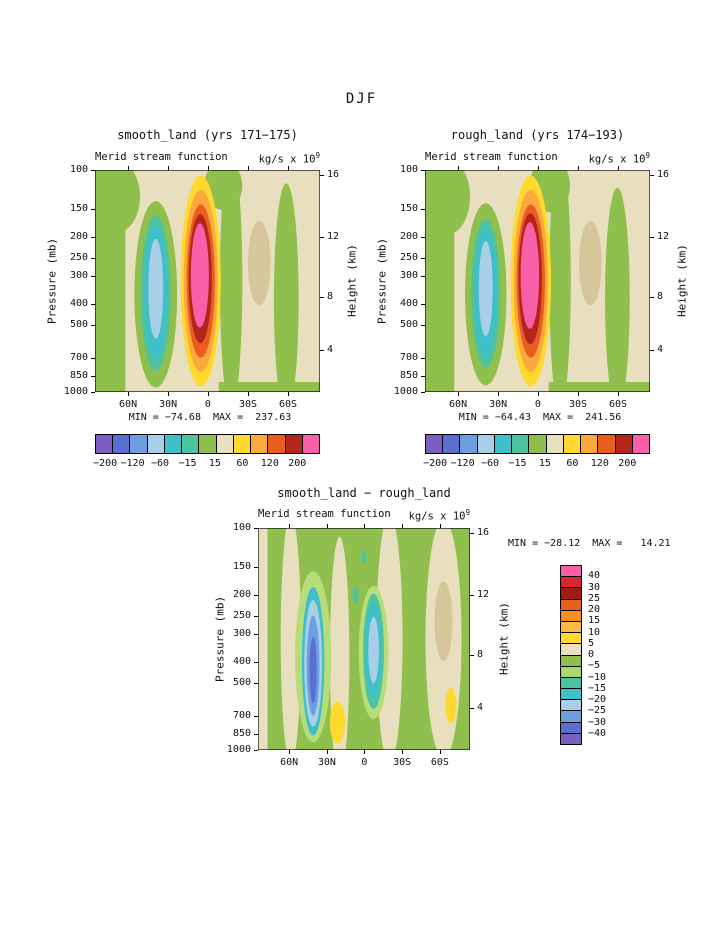 The height and width of the screenshot is (935, 723). What do you see at coordinates (536, 464) in the screenshot?
I see `colorbar-labels: −200 −120 −60 −15 15 60 120 200` at bounding box center [536, 464].